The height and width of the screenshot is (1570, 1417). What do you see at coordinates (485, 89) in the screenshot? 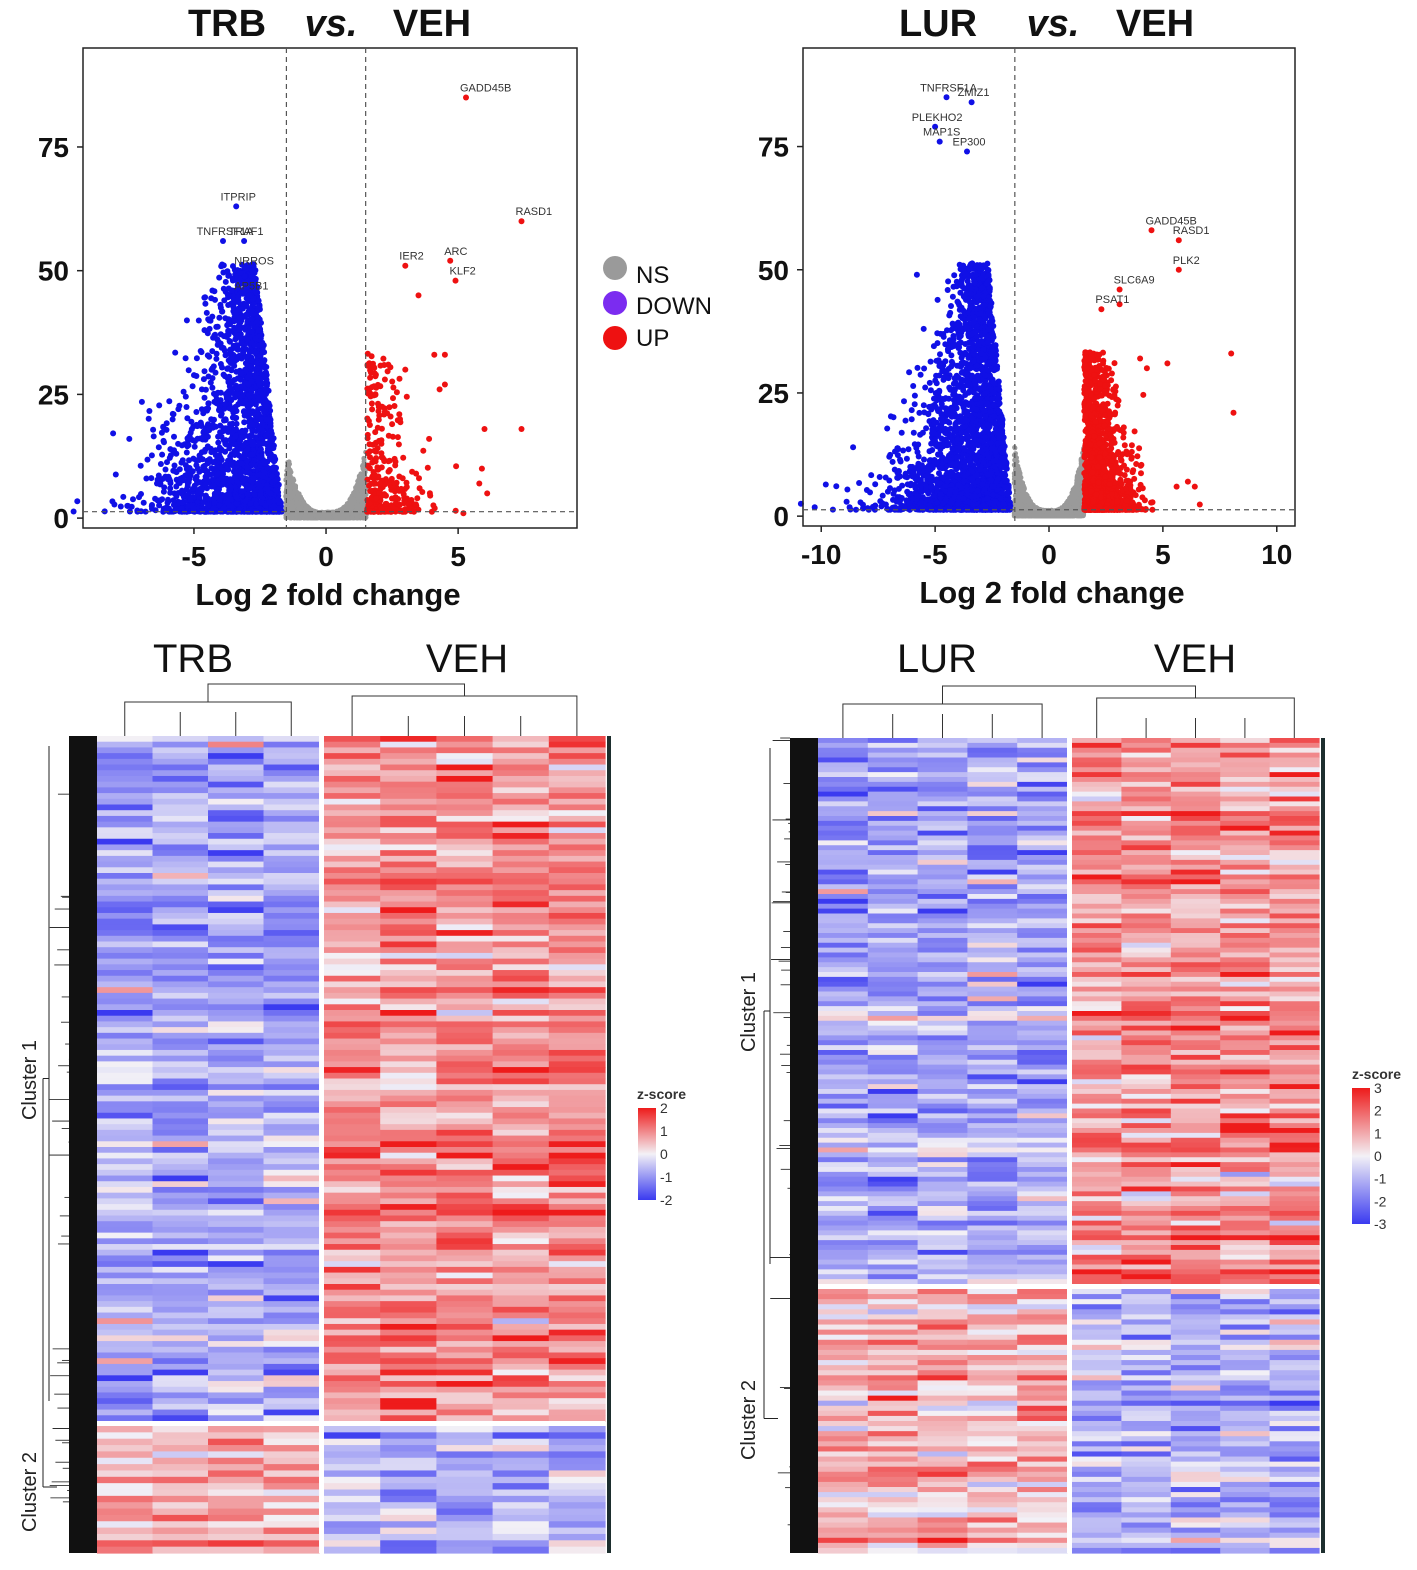
I see `gene-label: GADD45B` at bounding box center [485, 89].